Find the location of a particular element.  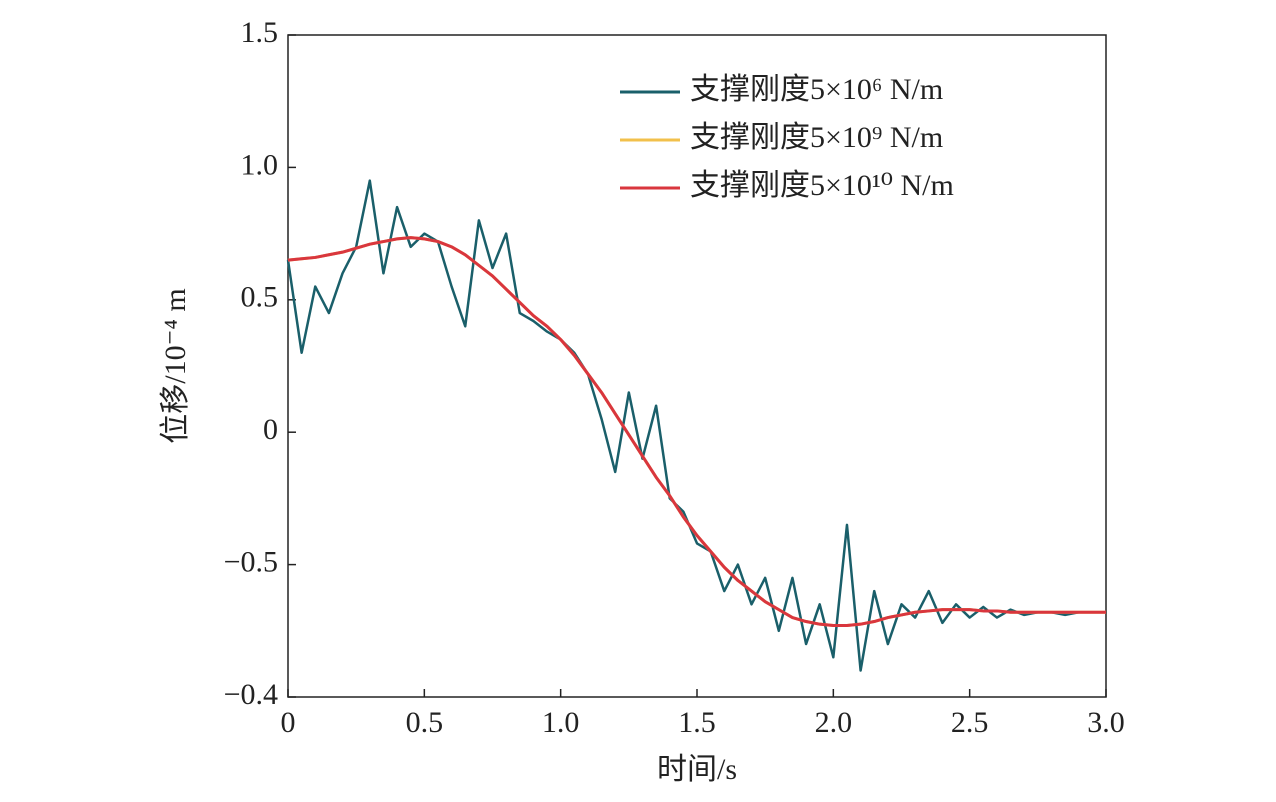

x-tick-label: 2.5 is located at coordinates (970, 722).